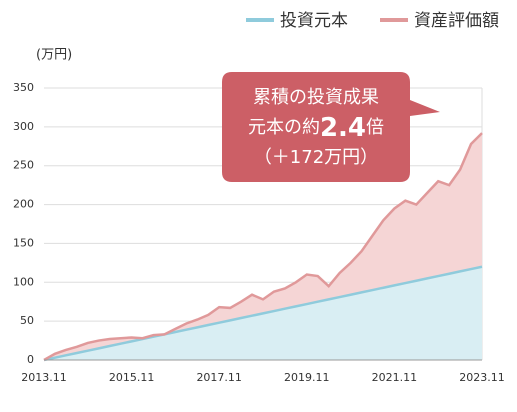  Describe the element at coordinates (314, 21) in the screenshot. I see `legend-label: 投資元本` at that location.